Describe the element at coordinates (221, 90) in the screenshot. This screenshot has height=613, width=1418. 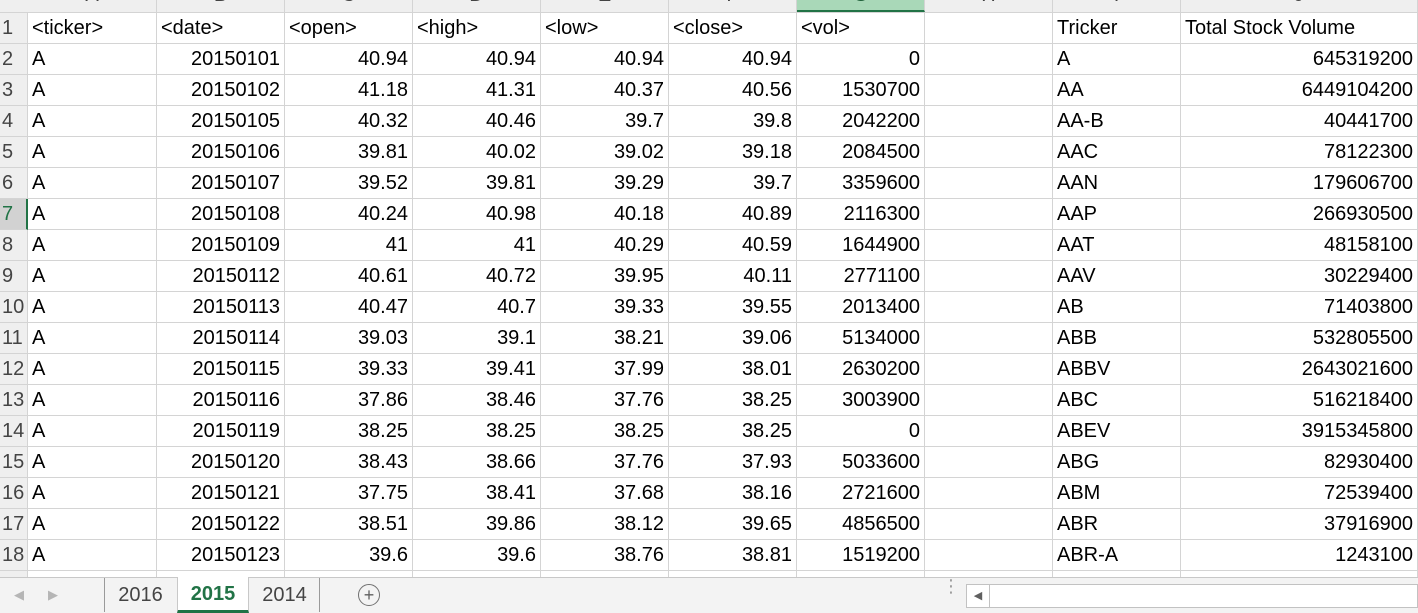
I see `cell-b: 20150102` at that location.